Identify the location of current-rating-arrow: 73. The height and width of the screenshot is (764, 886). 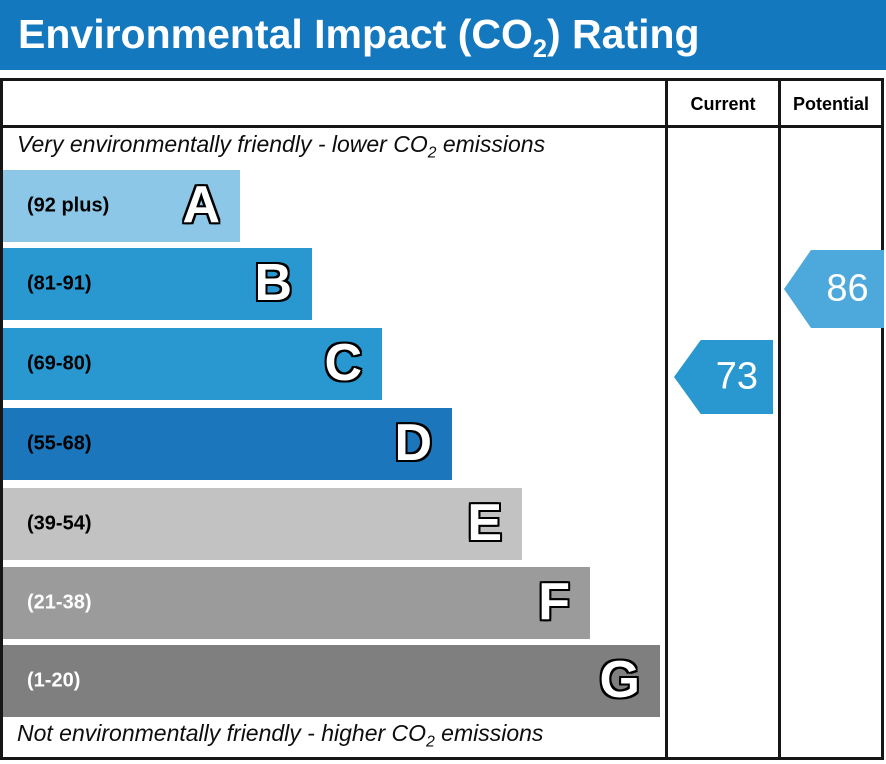
(723, 377).